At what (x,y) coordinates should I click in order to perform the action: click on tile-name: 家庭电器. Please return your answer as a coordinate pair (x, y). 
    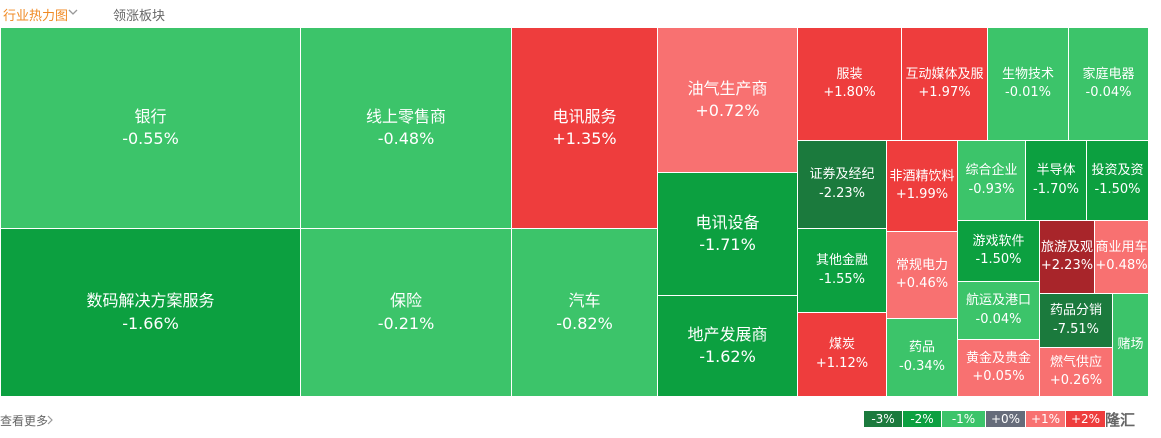
    Looking at the image, I should click on (1108, 74).